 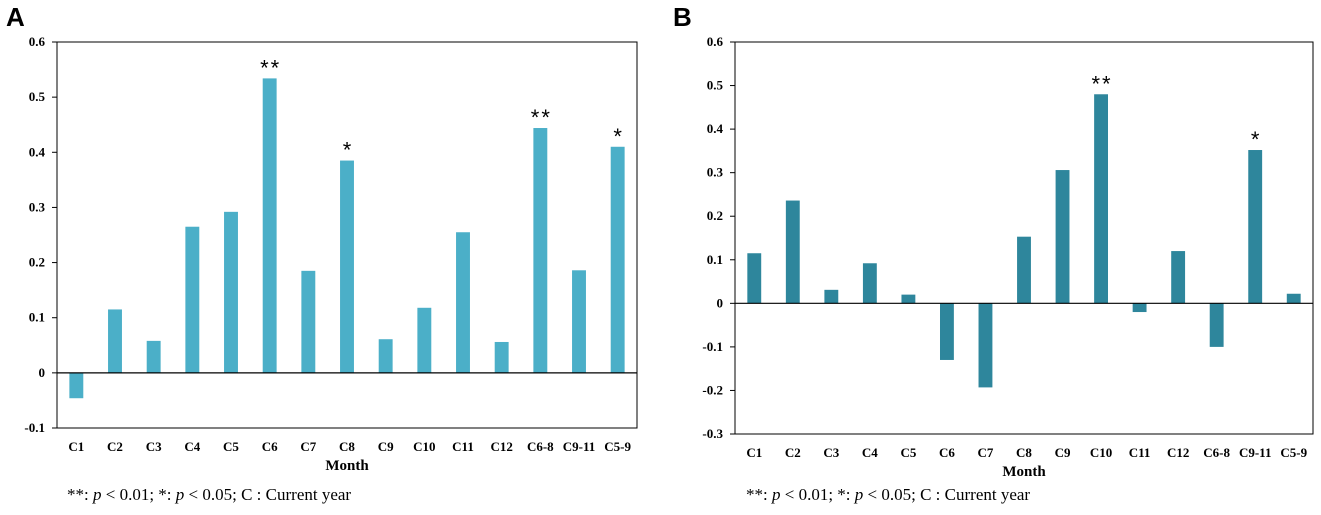 What do you see at coordinates (792, 252) in the screenshot?
I see `b-bar-c2` at bounding box center [792, 252].